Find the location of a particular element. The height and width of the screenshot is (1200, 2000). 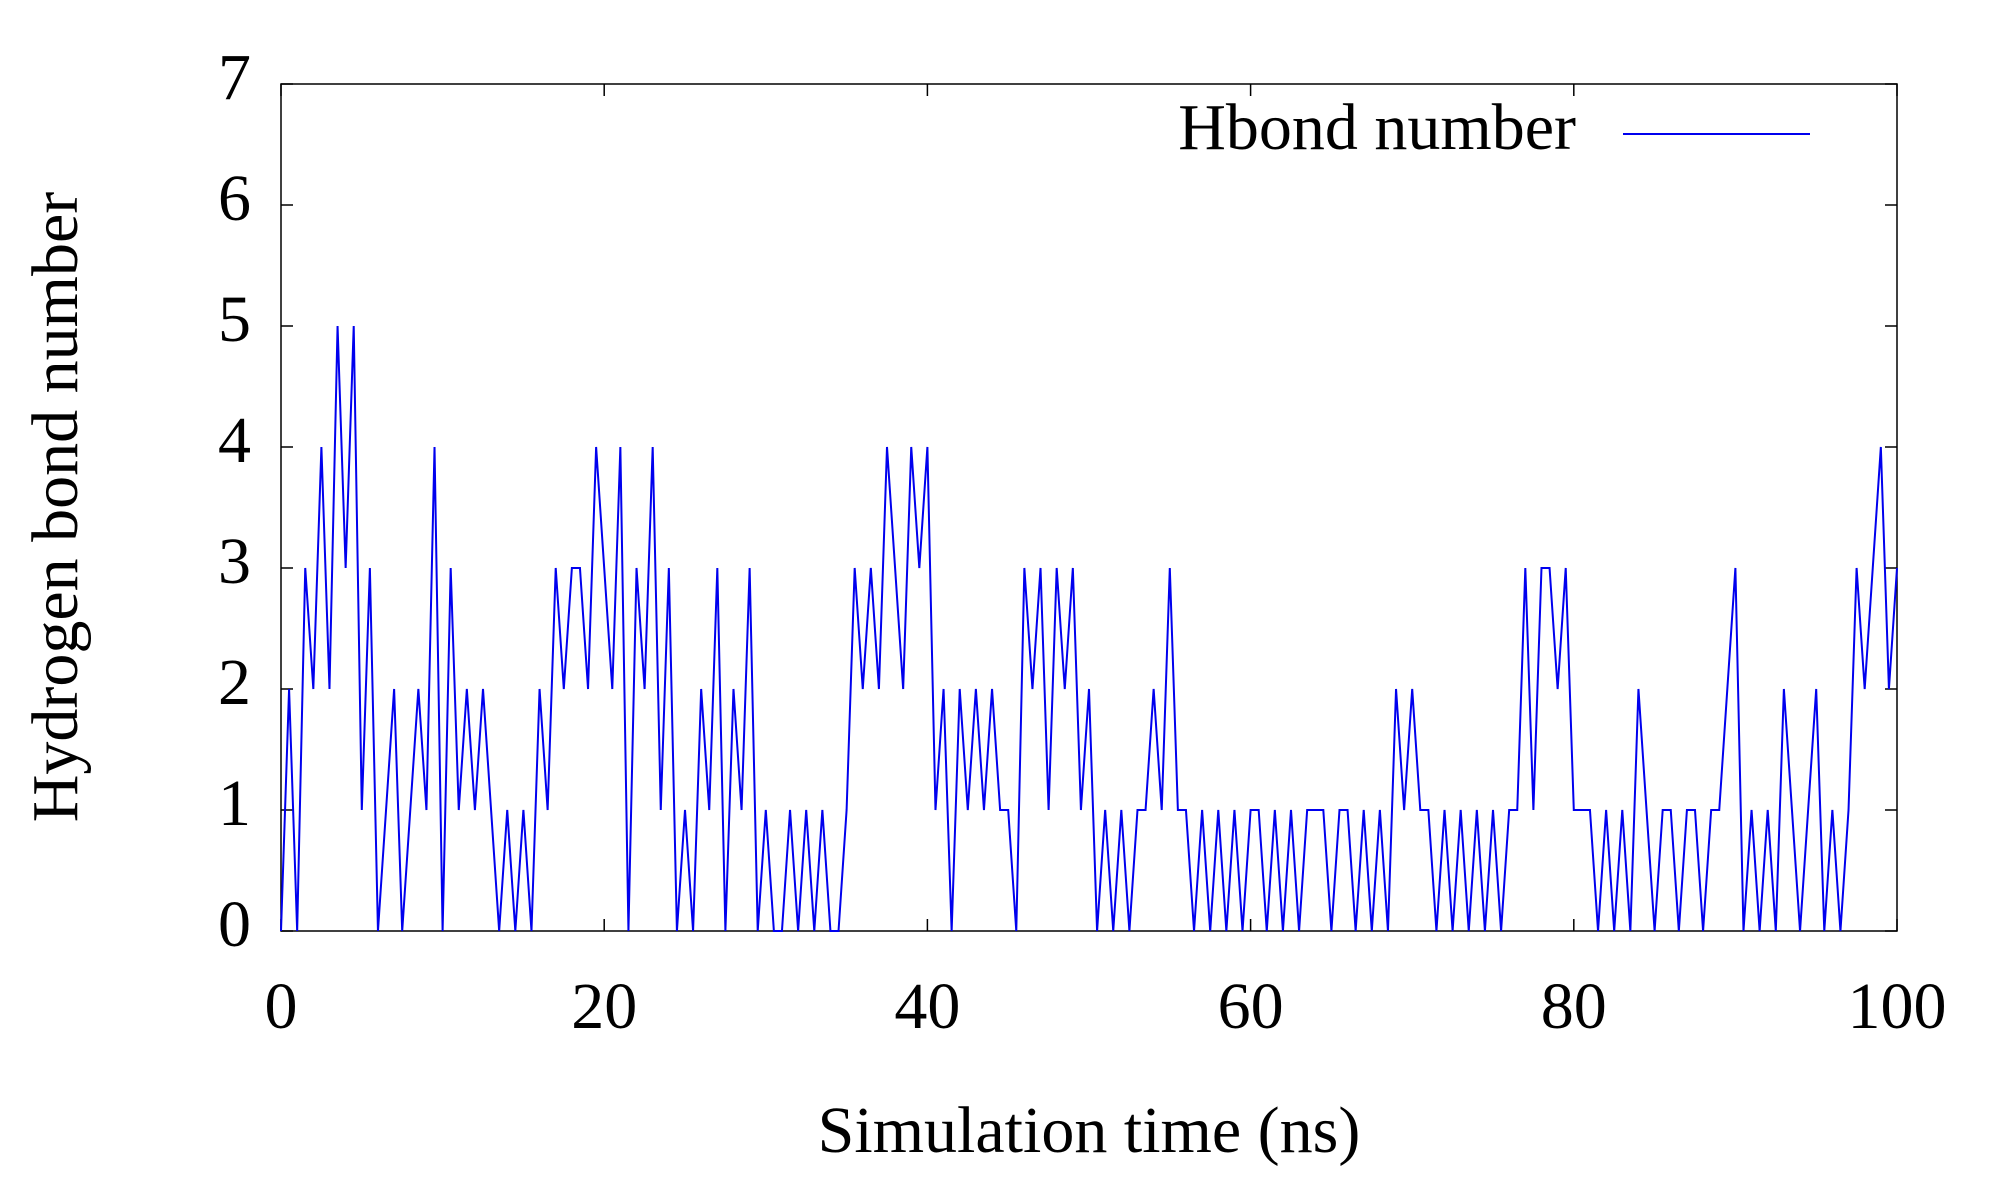

y-tick-label: 2 is located at coordinates (234, 682).